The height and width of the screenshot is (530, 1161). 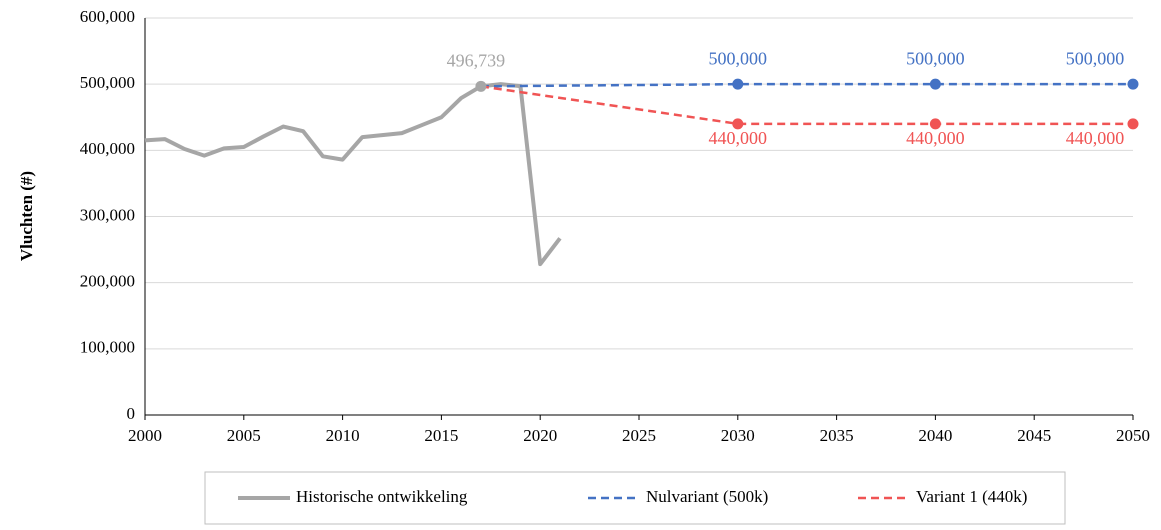 What do you see at coordinates (540, 435) in the screenshot?
I see `x-tick-label: 2020` at bounding box center [540, 435].